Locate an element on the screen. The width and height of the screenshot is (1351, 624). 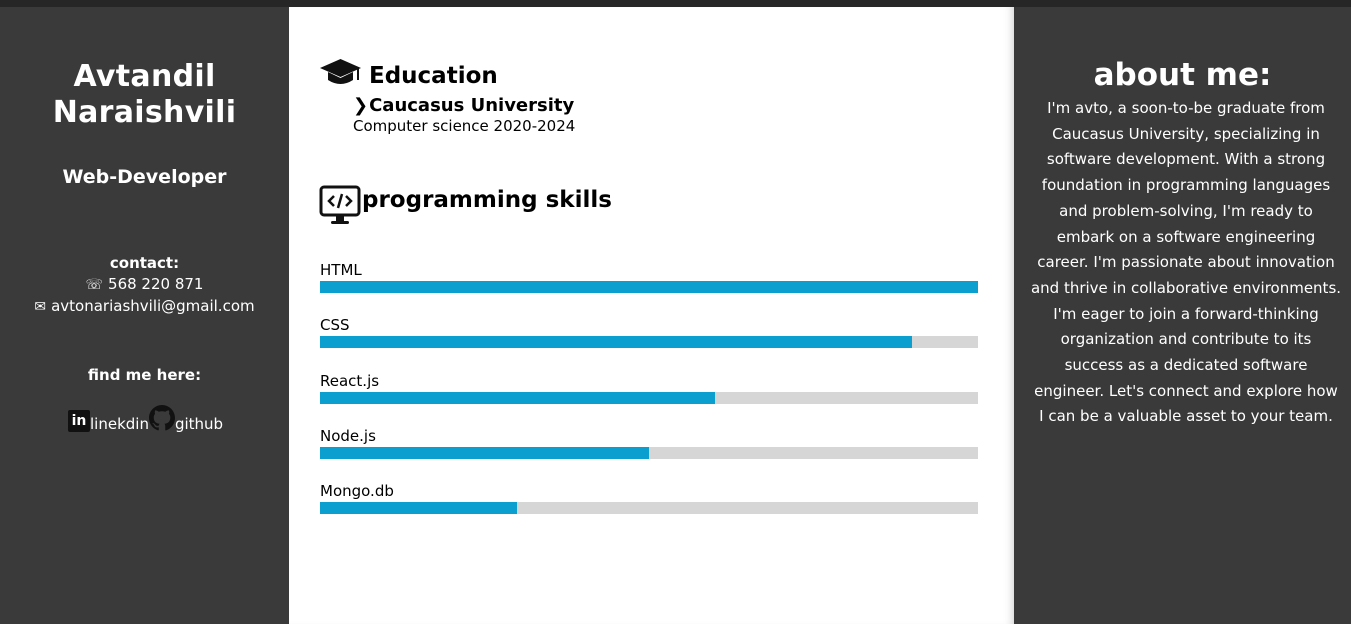
linkedin-link: in linekdin is located at coordinates (108, 421).